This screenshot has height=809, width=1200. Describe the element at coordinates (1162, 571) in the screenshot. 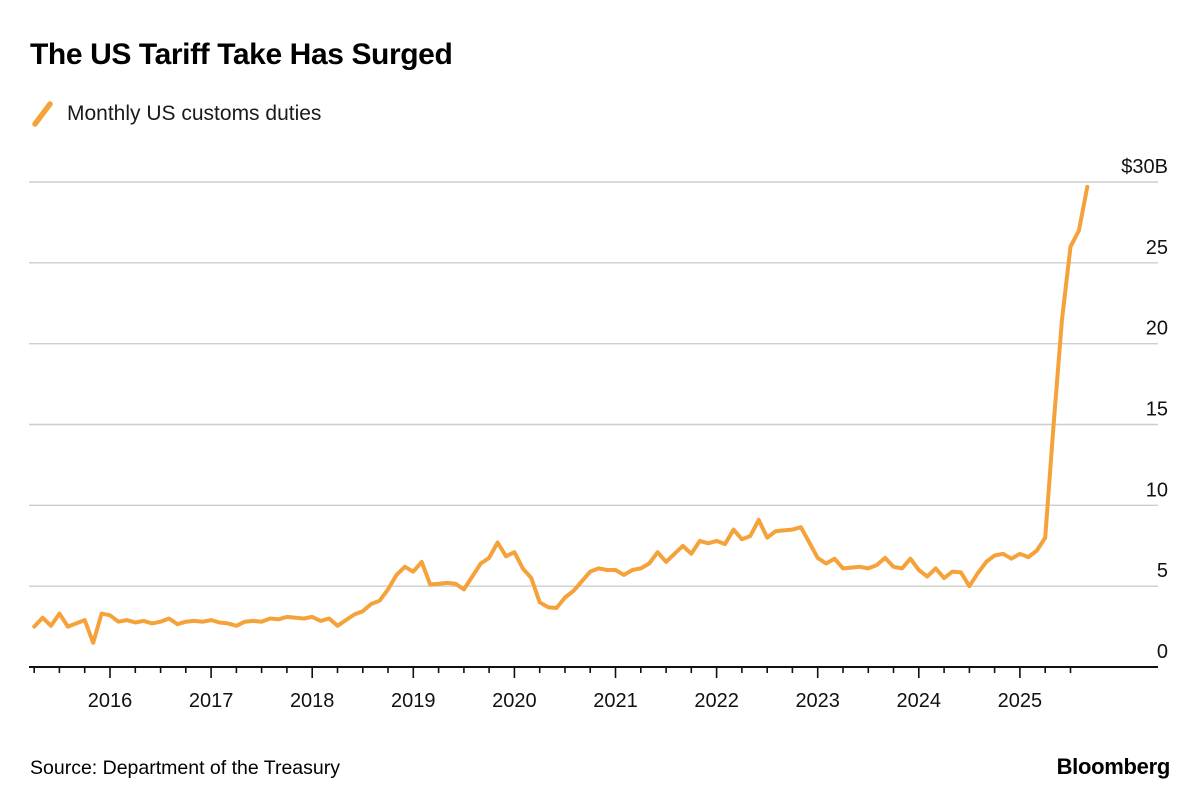

I see `y-axis-label: 5` at that location.